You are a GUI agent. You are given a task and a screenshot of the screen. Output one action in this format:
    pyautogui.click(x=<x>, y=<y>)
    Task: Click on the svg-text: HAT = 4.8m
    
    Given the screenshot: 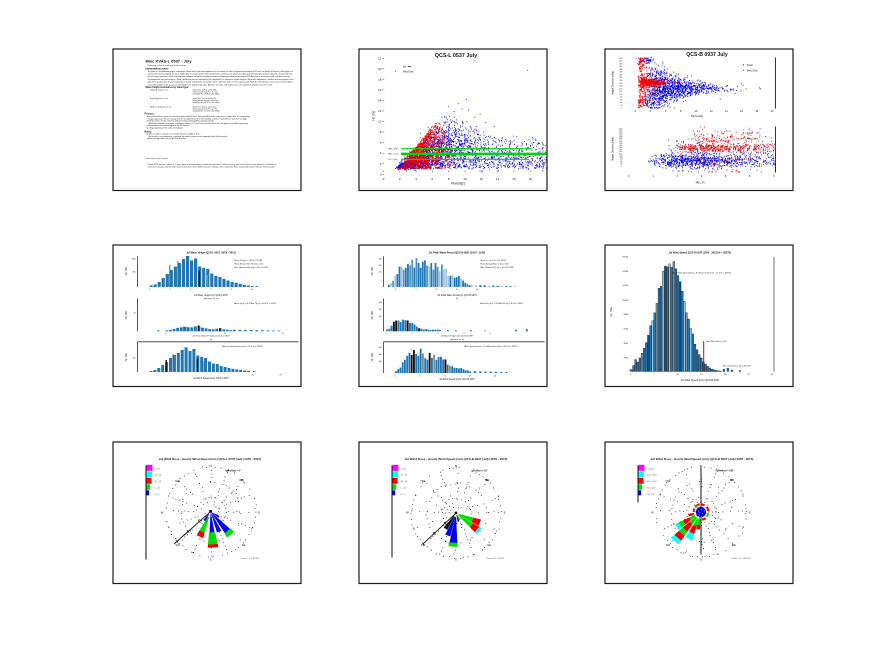 What is the action you would take?
    pyautogui.click(x=393, y=149)
    